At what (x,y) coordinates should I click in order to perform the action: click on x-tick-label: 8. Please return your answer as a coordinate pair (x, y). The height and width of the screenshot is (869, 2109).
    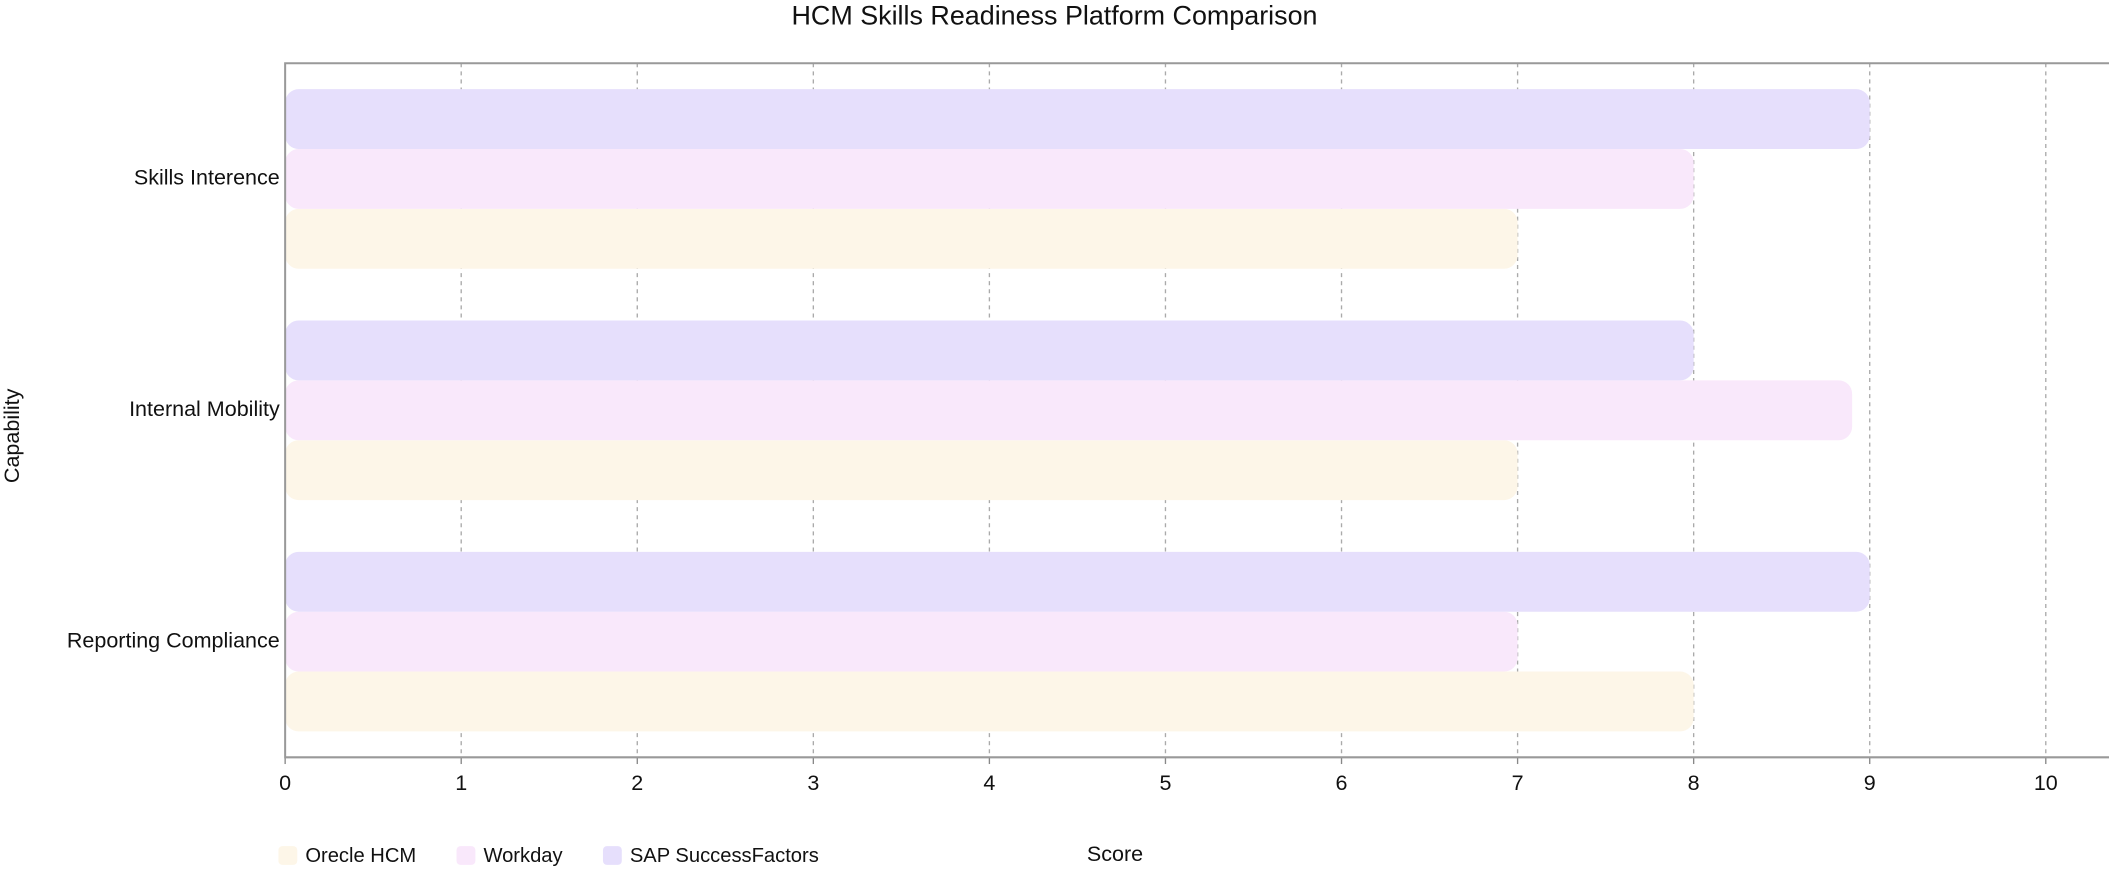
    Looking at the image, I should click on (1694, 783).